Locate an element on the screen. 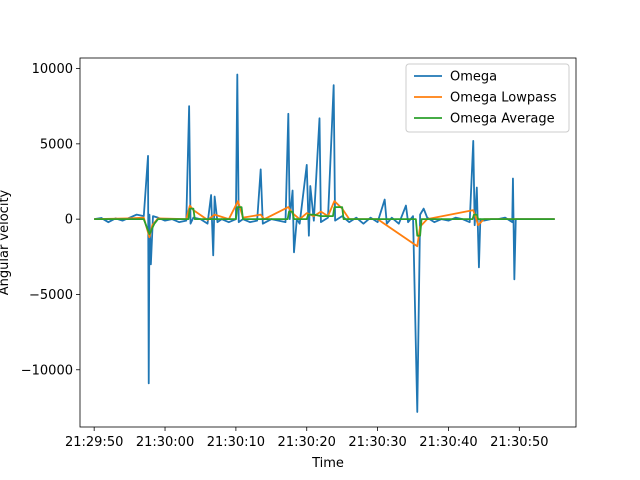  x-tick-label: 21:29:50 is located at coordinates (94, 442).